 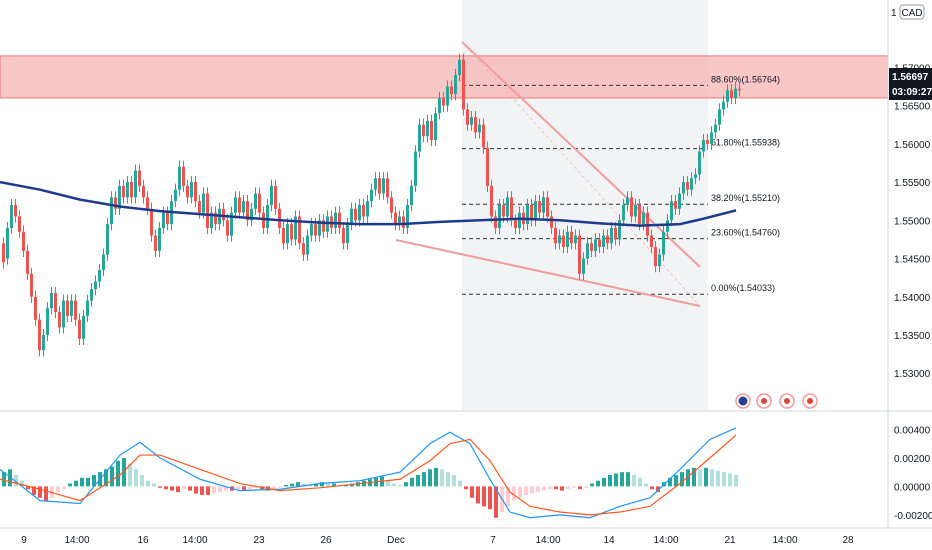 I want to click on time-tick-label: 9, so click(x=24, y=540).